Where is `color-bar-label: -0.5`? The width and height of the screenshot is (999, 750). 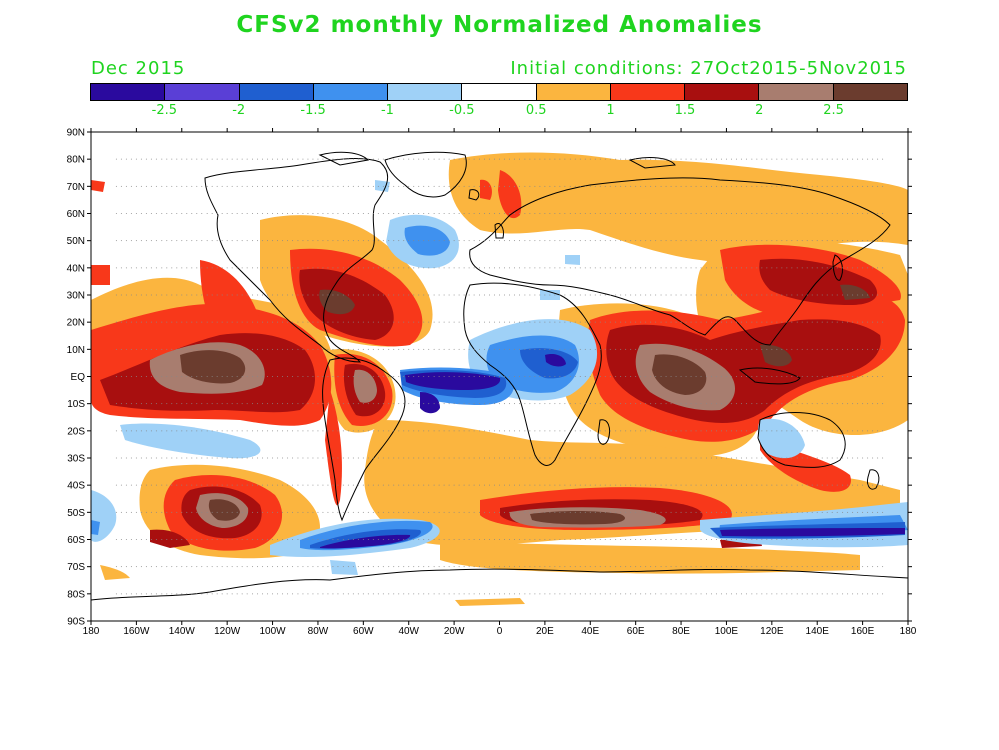
color-bar-label: -0.5 is located at coordinates (462, 110).